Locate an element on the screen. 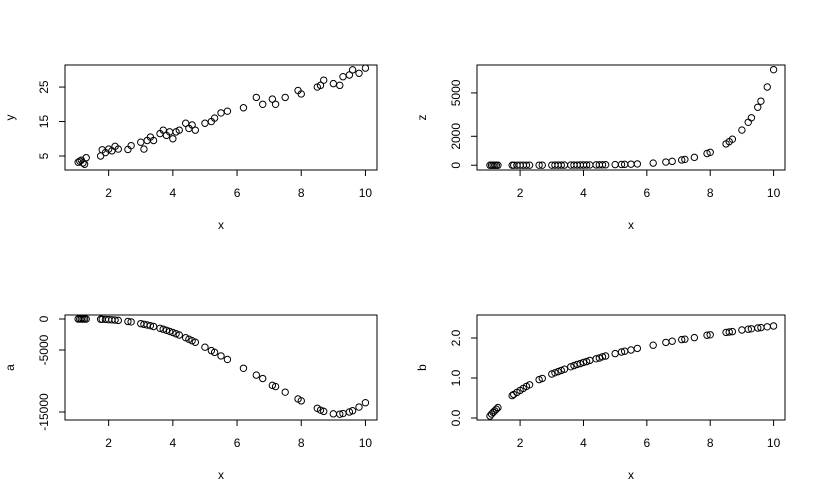 Image resolution: width=822 pixels, height=502 pixels. y-tick-label: 2000 is located at coordinates (456, 136).